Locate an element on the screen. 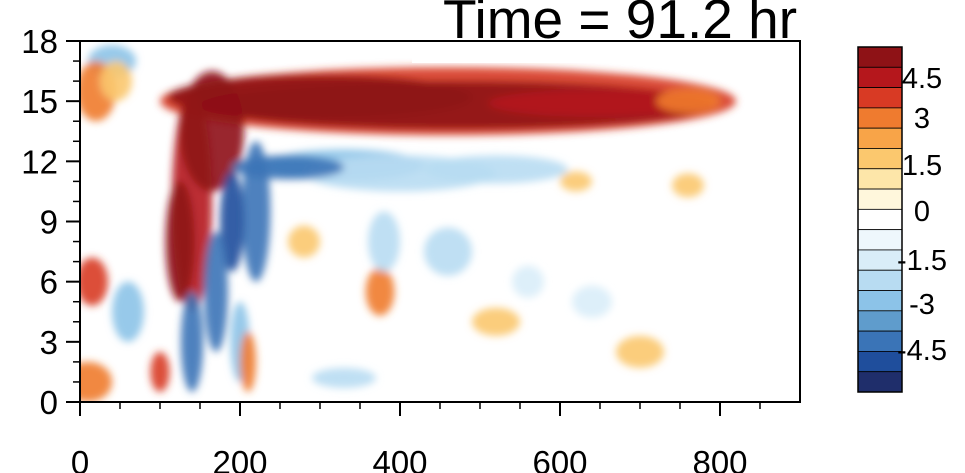 This screenshot has width=965, height=473. x-tick-label: 0 is located at coordinates (80, 458).